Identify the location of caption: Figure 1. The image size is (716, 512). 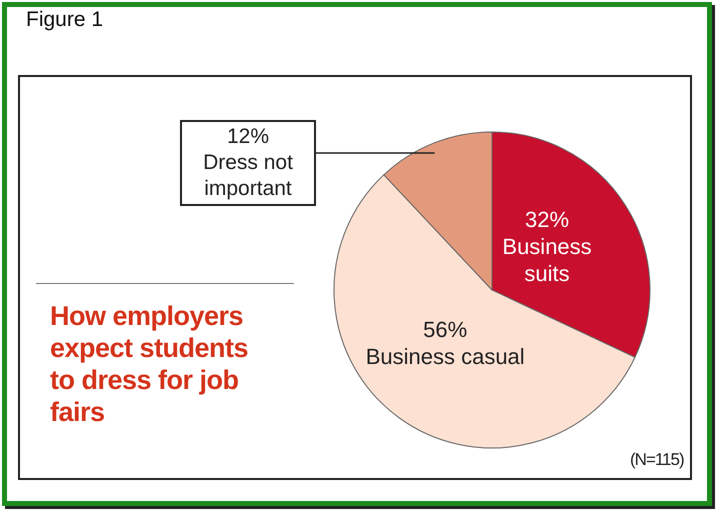
(65, 20).